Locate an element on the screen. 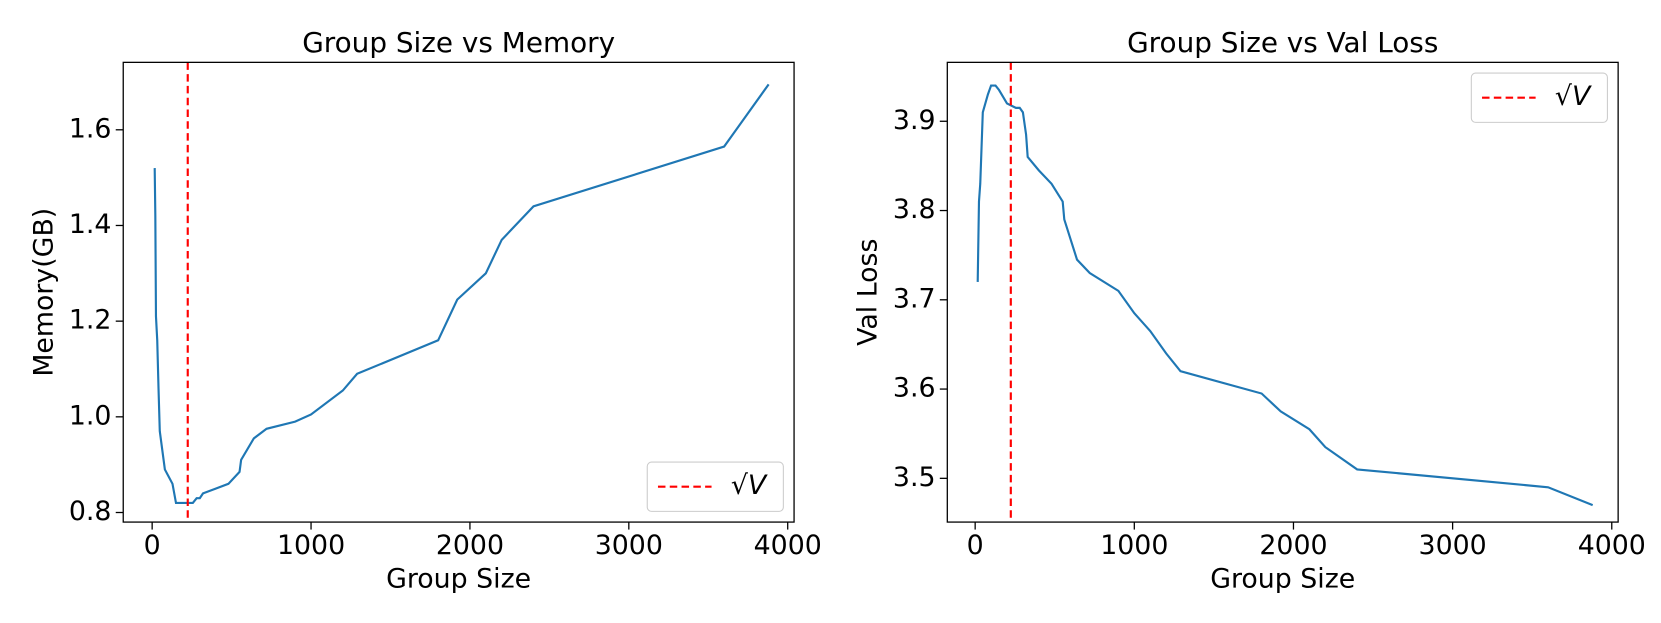 This screenshot has height=623, width=1661. y-tick-label: 3.5 is located at coordinates (914, 477).